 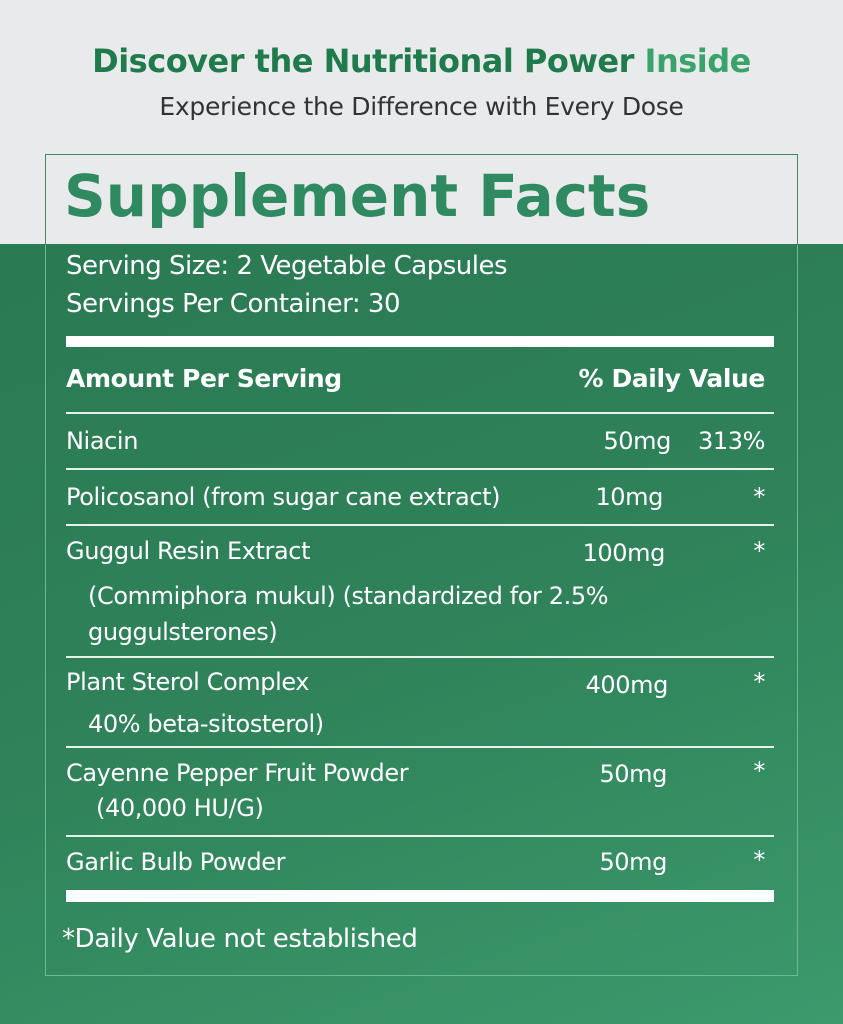 What do you see at coordinates (421, 61) in the screenshot?
I see `headline: Discover the Nutritional Power Inside` at bounding box center [421, 61].